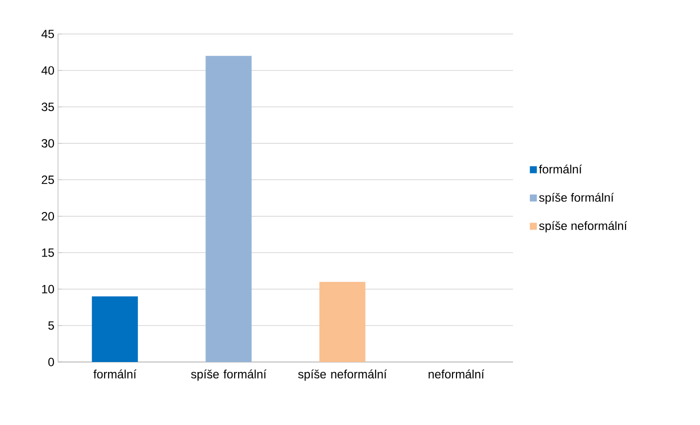  What do you see at coordinates (47, 70) in the screenshot?
I see `y-tick-label: 40` at bounding box center [47, 70].